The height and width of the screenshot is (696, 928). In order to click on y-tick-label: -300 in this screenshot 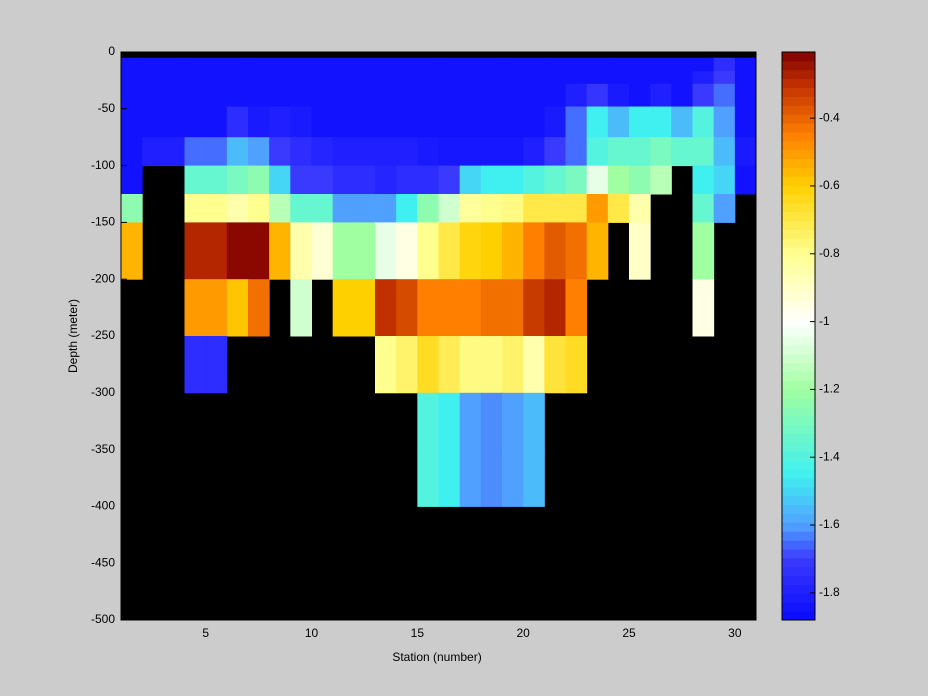, I will do `click(103, 392)`.